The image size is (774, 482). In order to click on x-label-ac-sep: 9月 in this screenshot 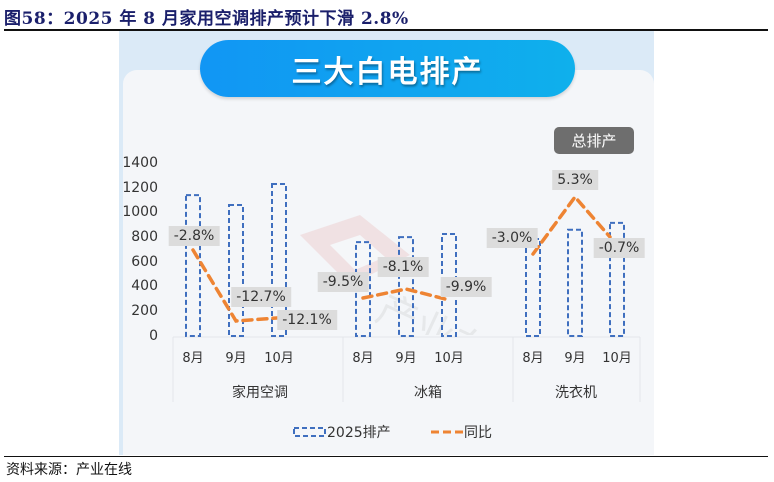, I will do `click(236, 358)`.